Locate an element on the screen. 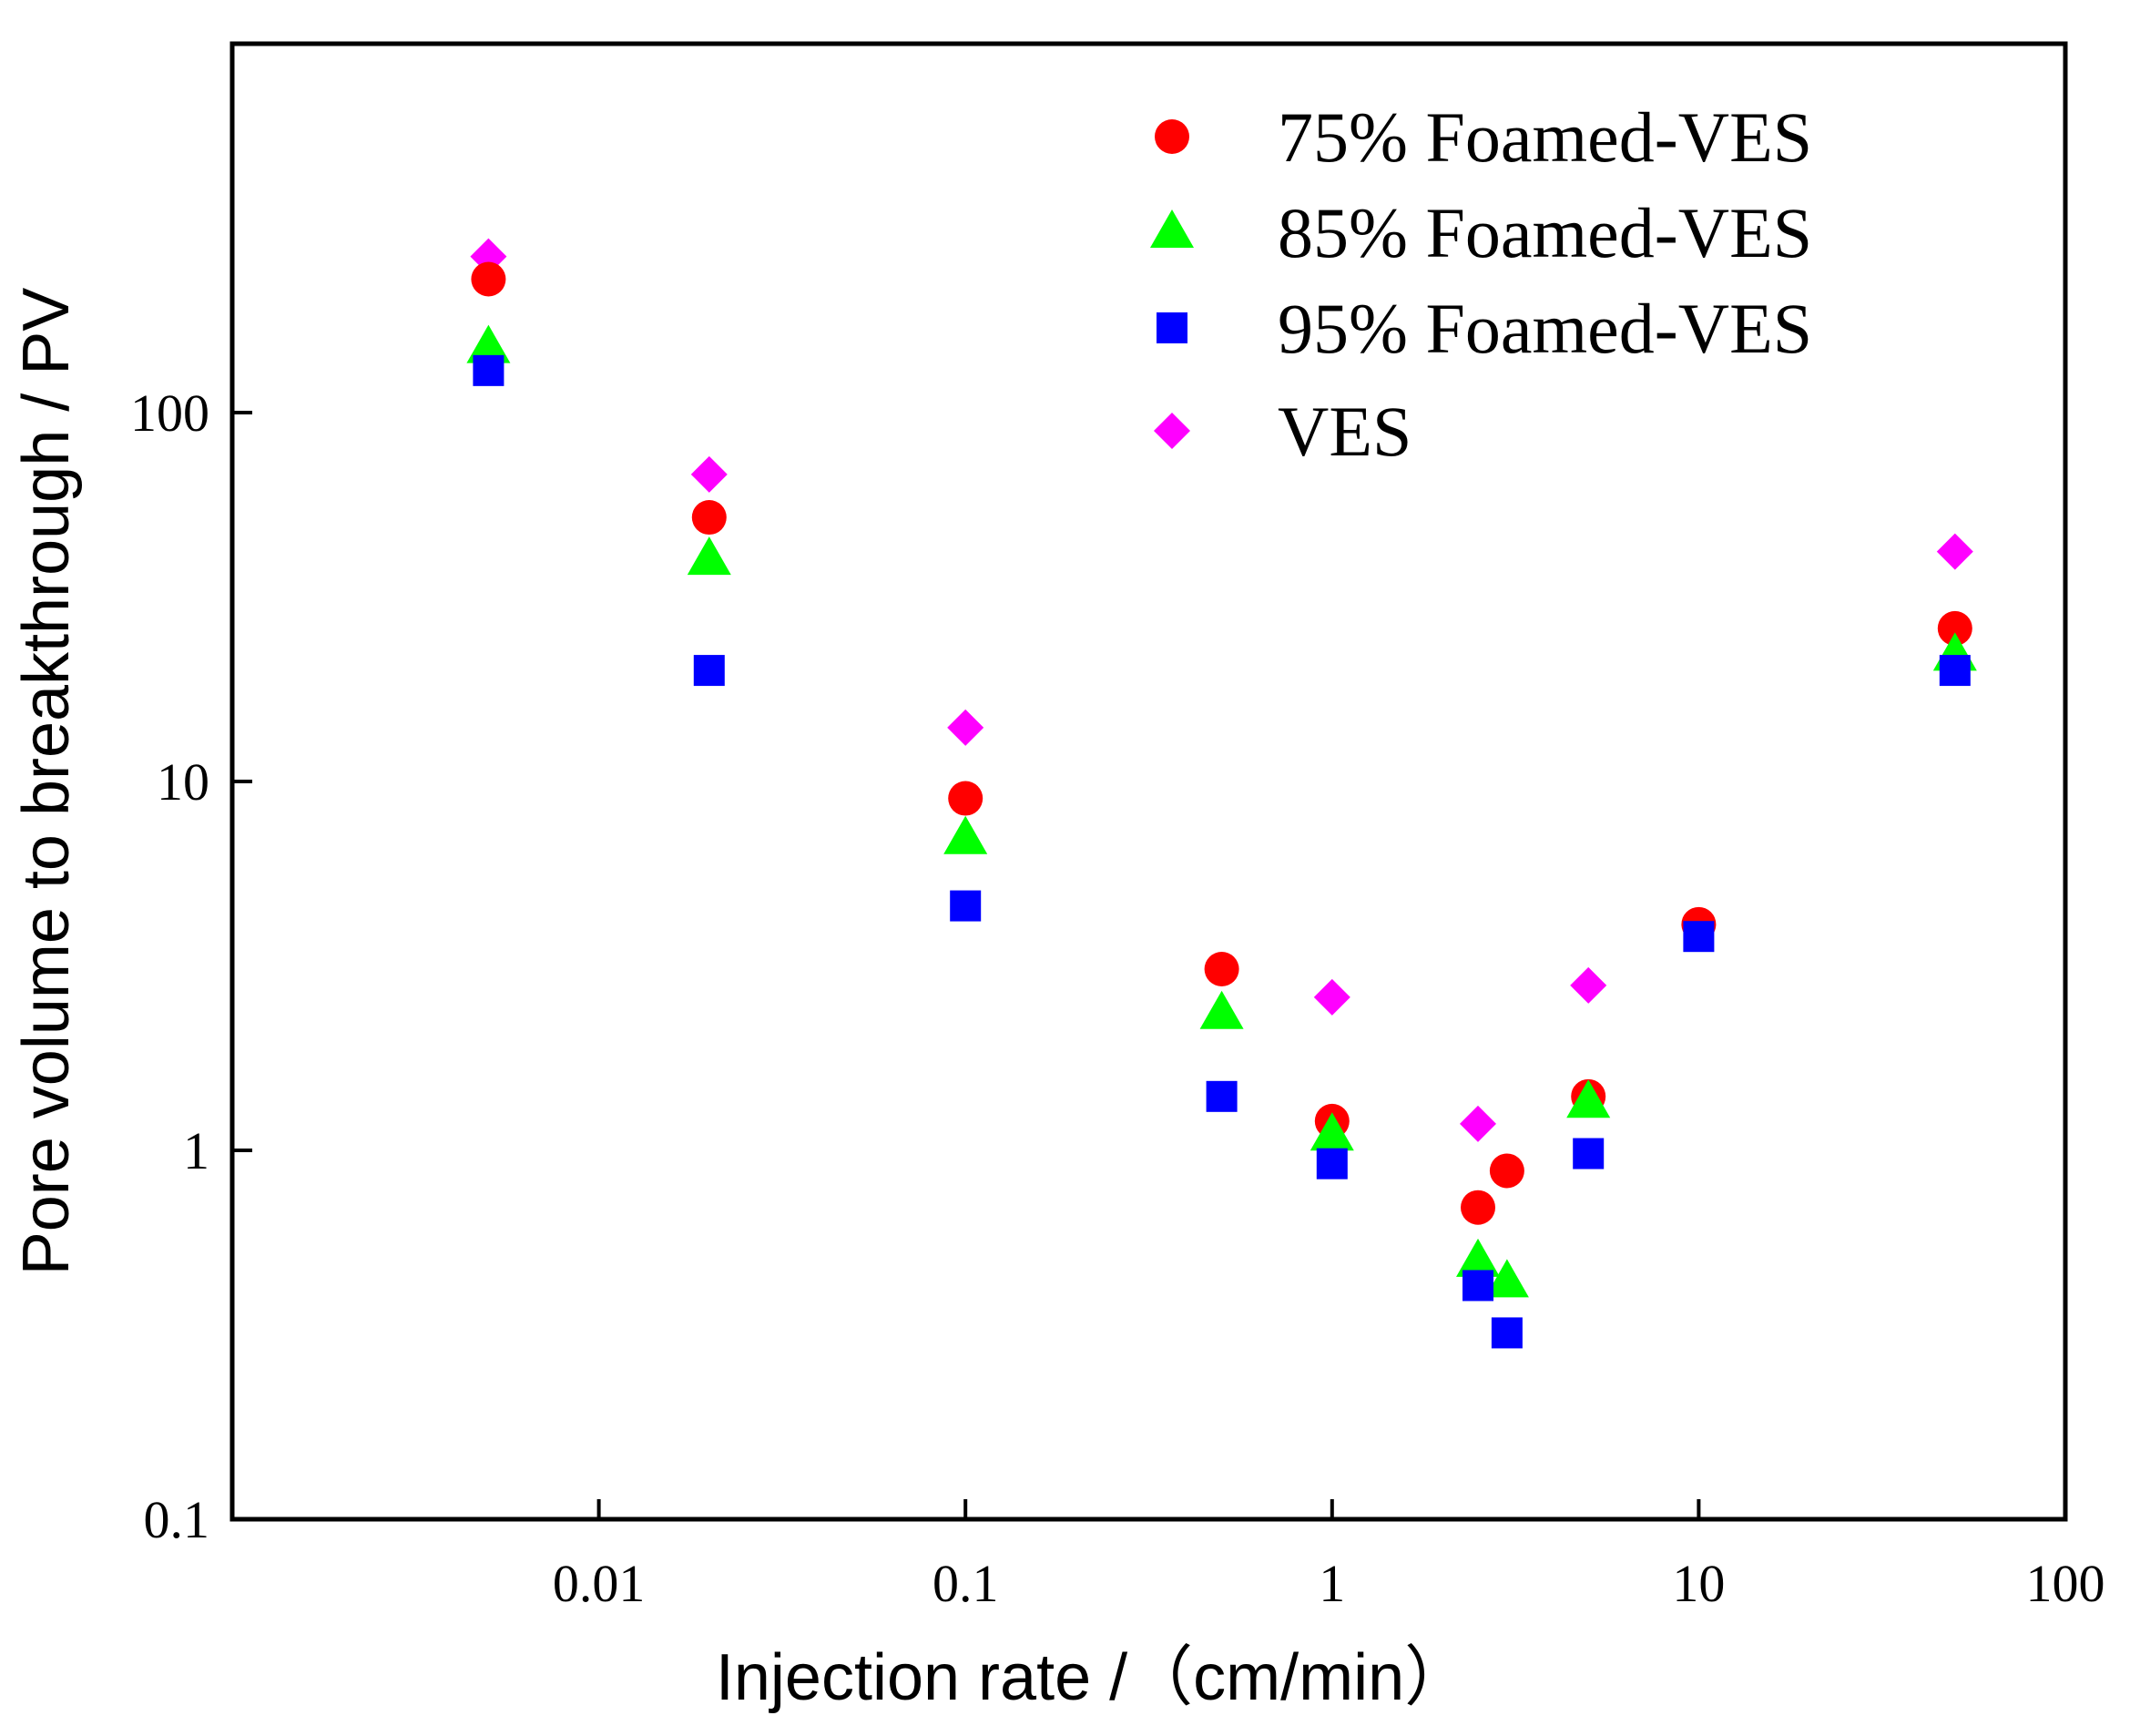 Image resolution: width=2130 pixels, height=1736 pixels. legend-entry: 95% Foamed-VES is located at coordinates (1484, 328).